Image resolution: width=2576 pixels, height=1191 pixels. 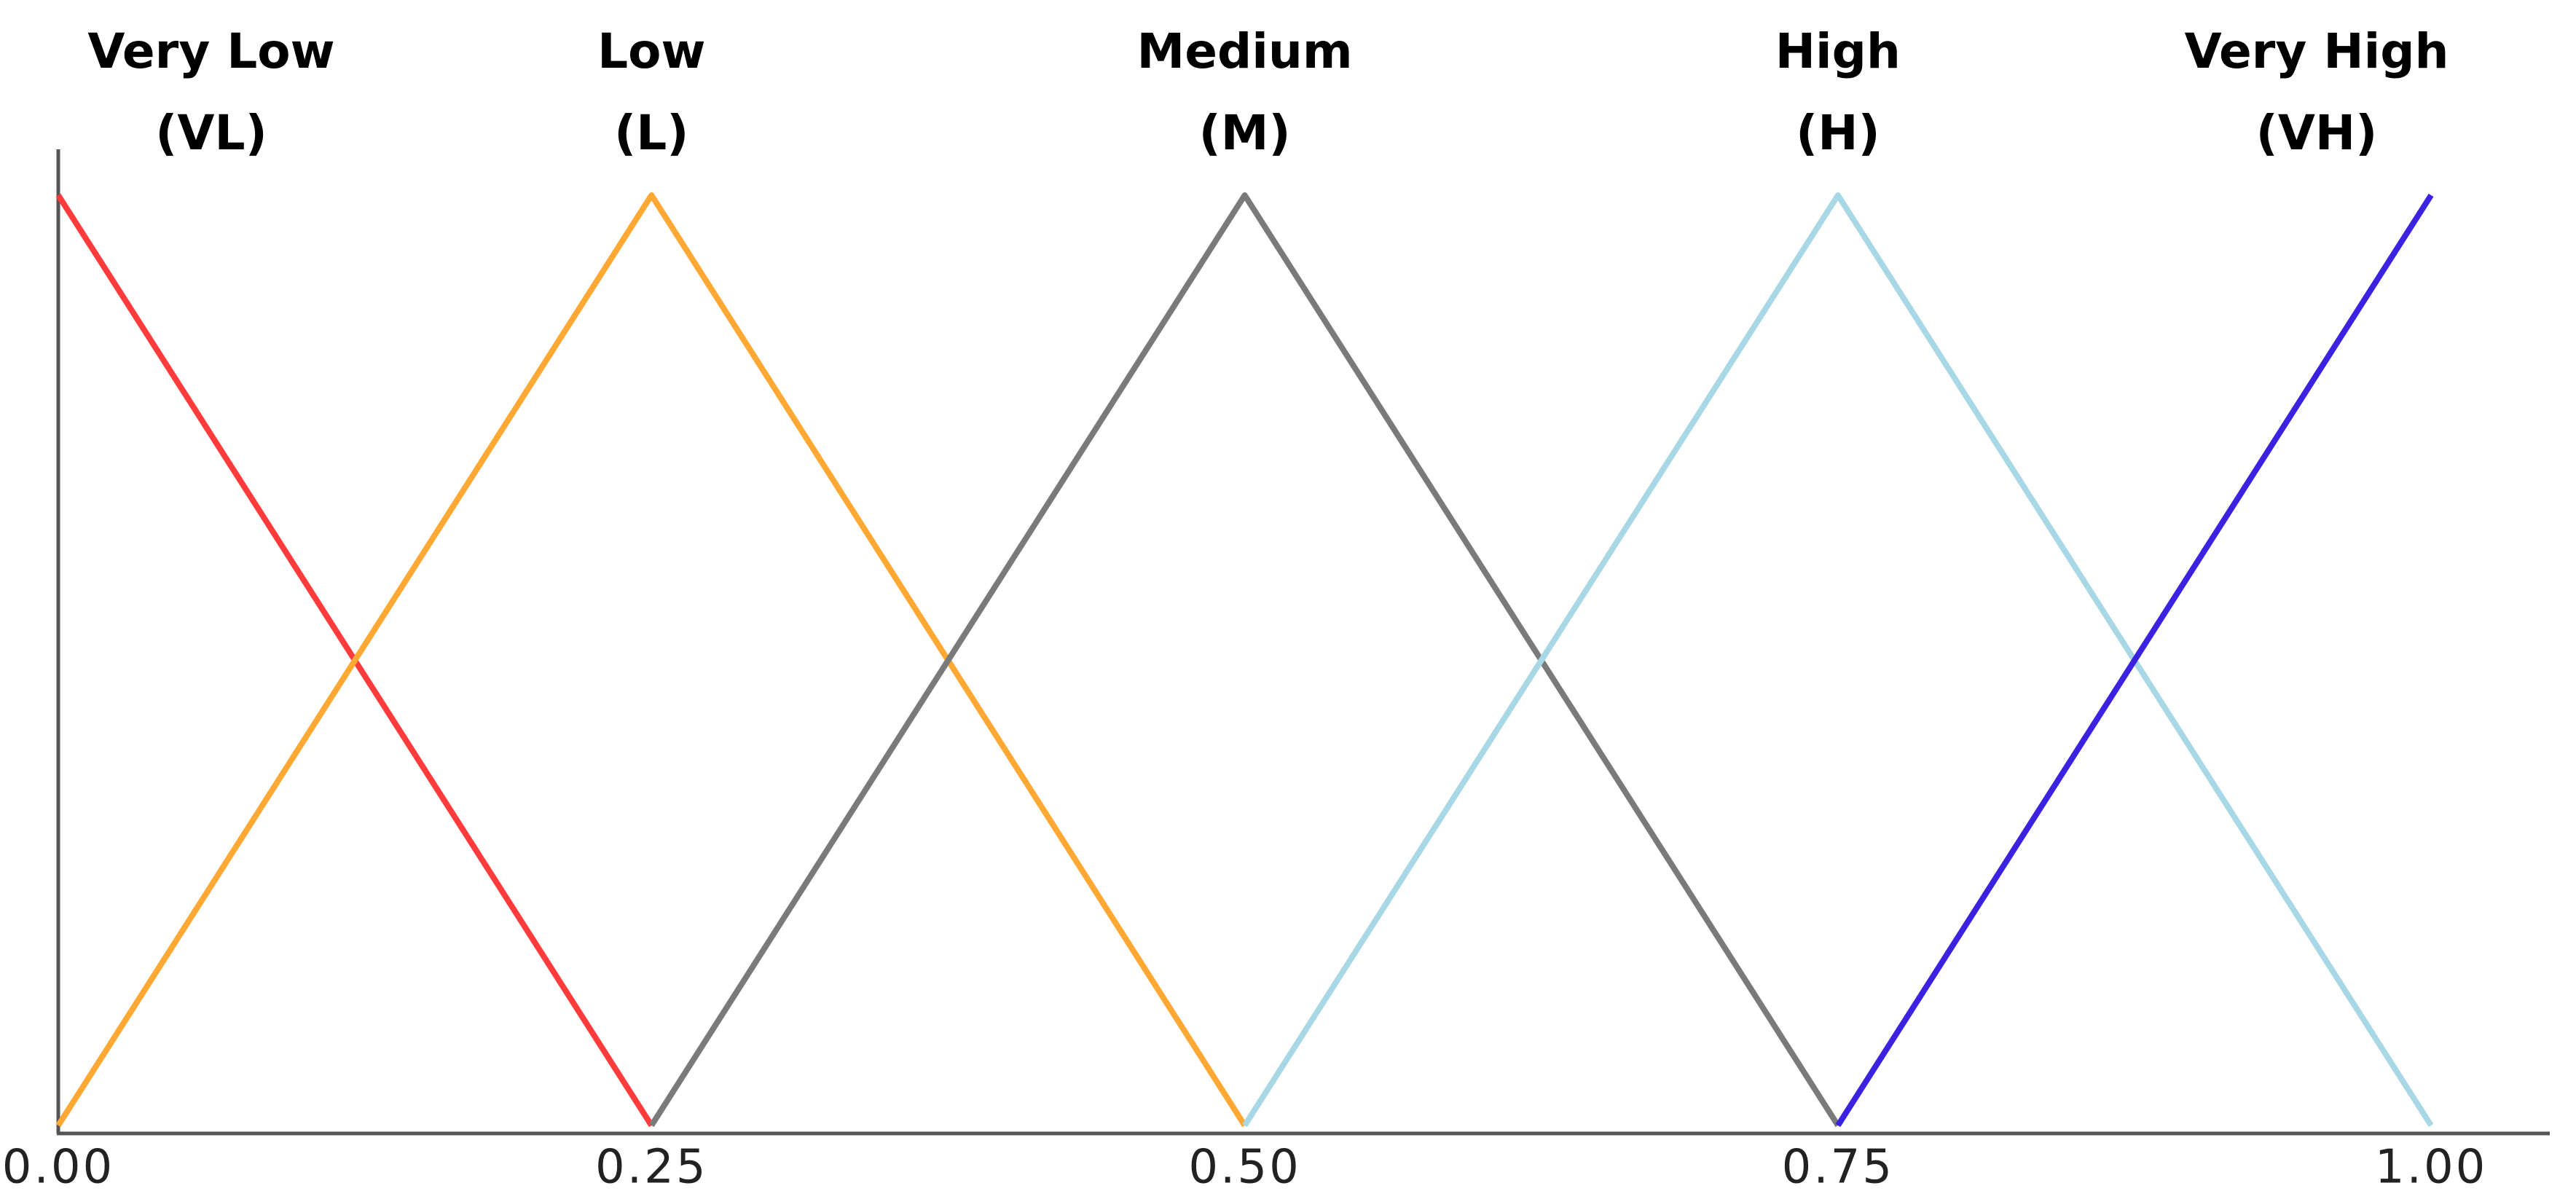 What do you see at coordinates (651, 92) in the screenshot?
I see `series-label: Low (L)` at bounding box center [651, 92].